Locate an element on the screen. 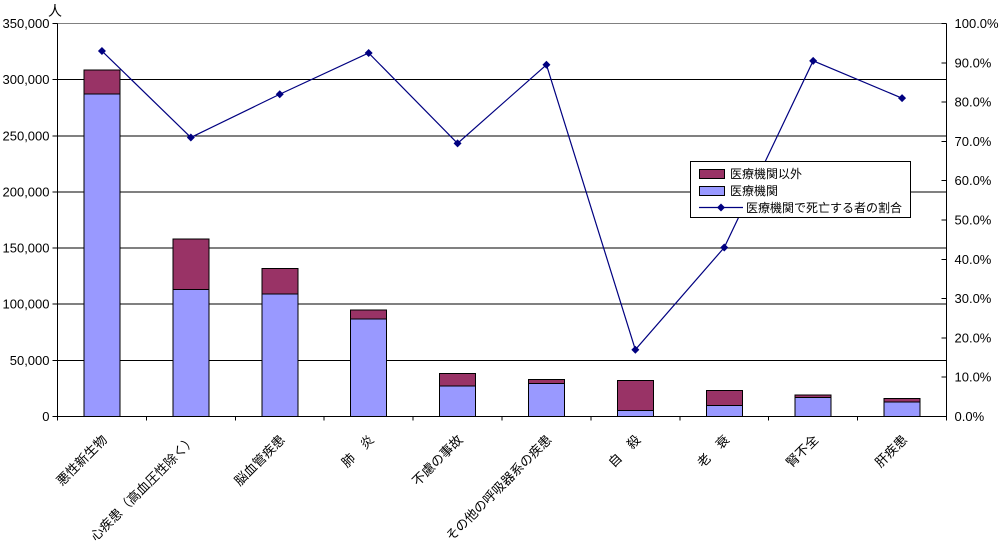  right-axis-tick-label: 60.0% is located at coordinates (973, 180).